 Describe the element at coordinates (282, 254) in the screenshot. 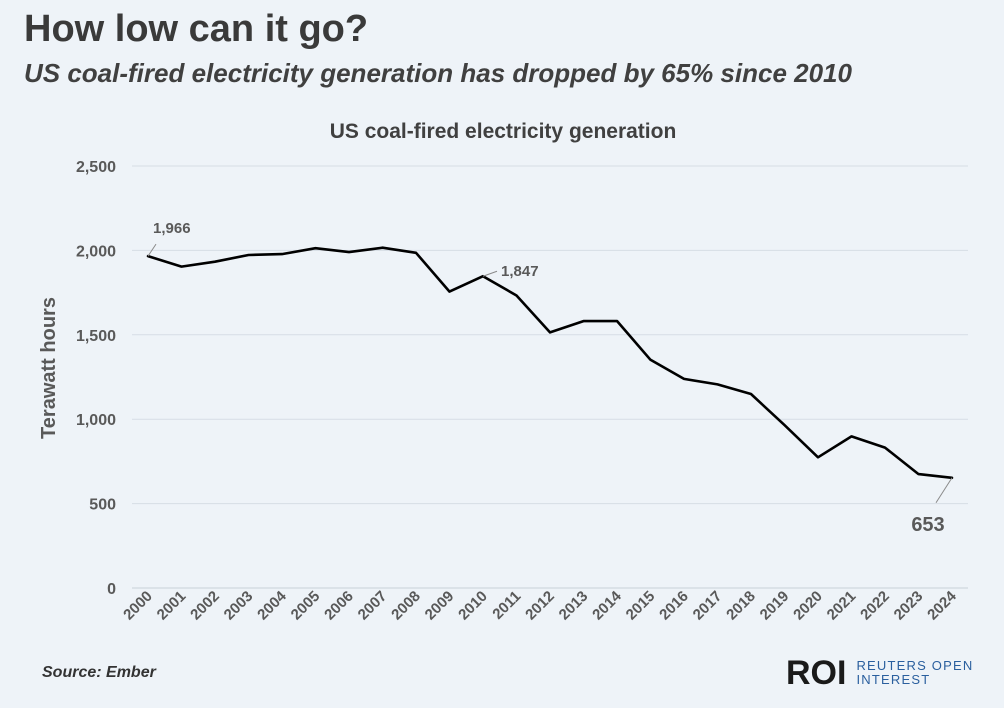

I see `data-point-2004` at that location.